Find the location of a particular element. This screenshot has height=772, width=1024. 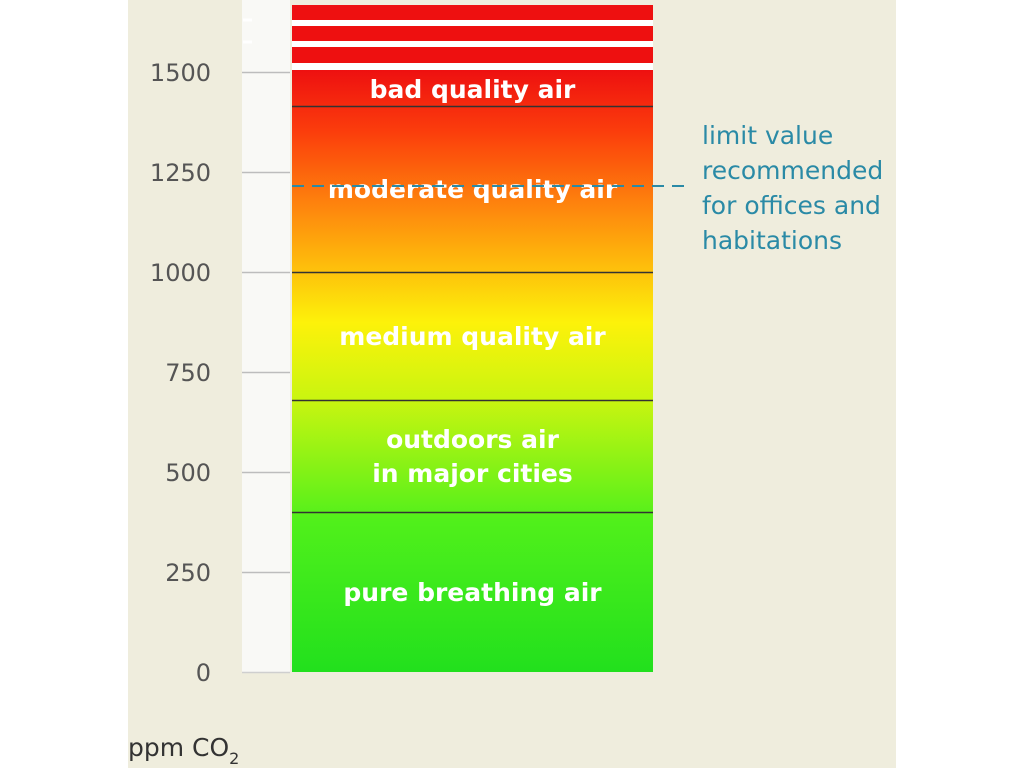

y-axis-unit-label: ppm CO2 is located at coordinates (183, 750).